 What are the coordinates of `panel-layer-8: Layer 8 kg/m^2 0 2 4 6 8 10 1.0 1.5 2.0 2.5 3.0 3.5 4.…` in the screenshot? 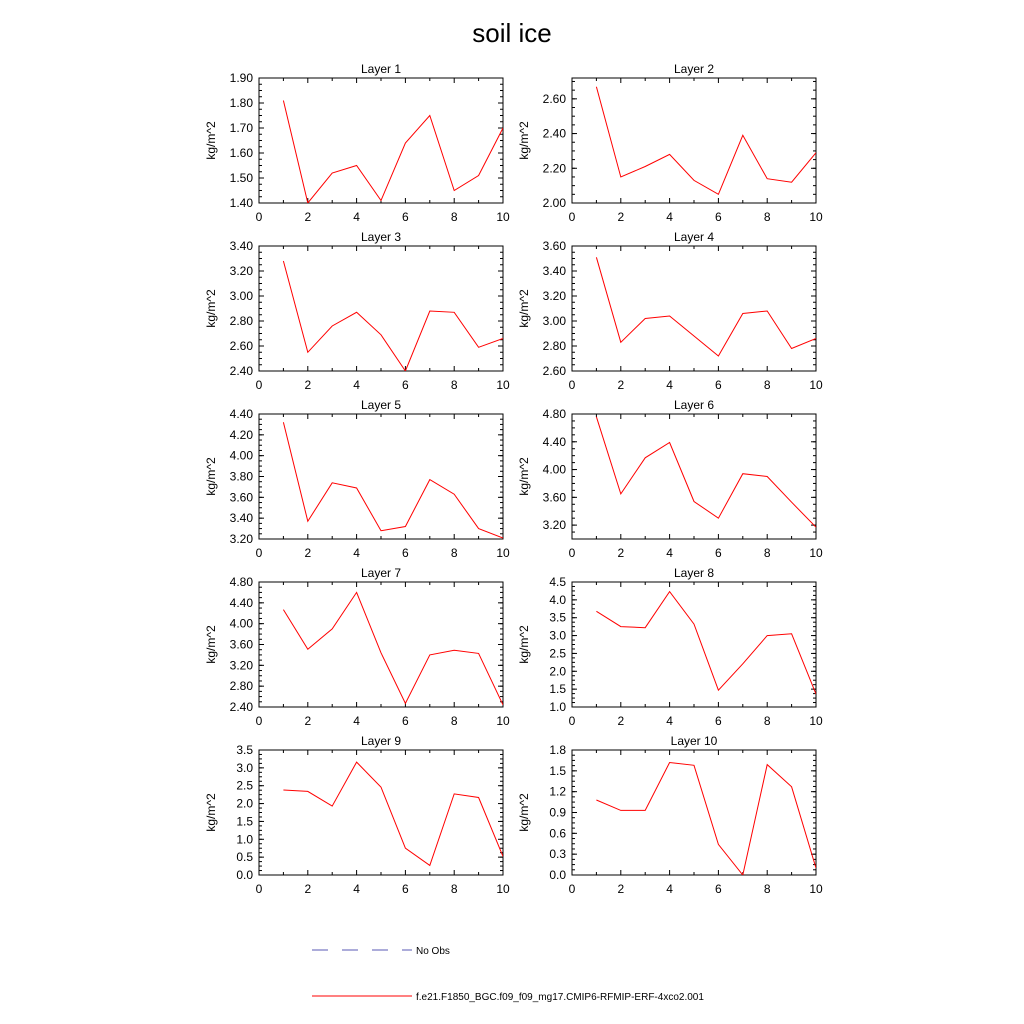 It's located at (670, 647).